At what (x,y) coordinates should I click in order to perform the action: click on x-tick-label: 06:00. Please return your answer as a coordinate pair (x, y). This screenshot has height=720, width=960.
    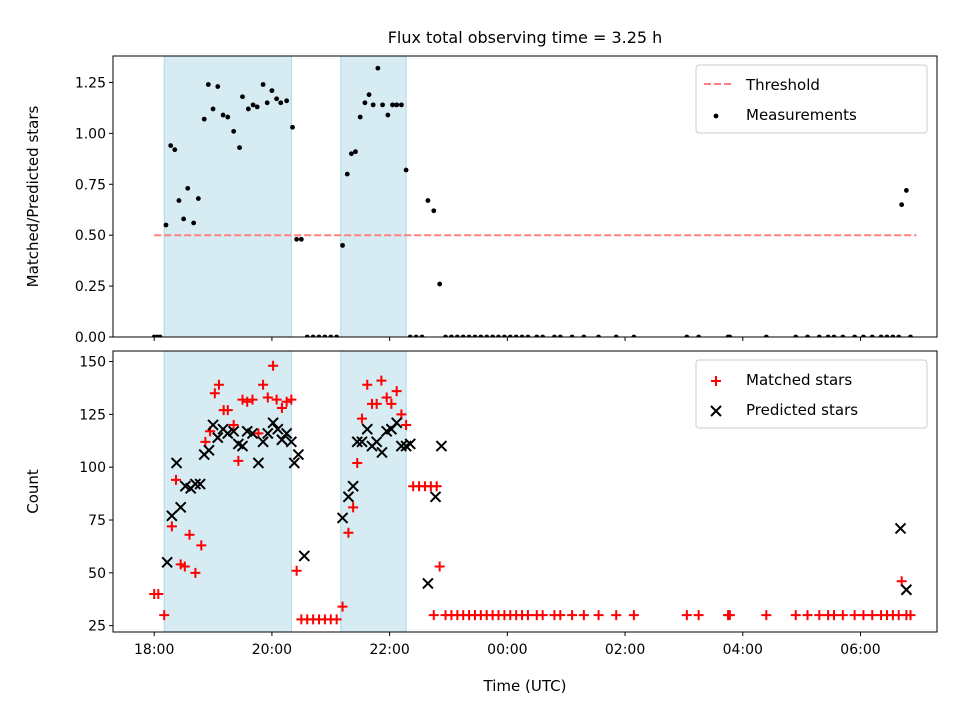
    Looking at the image, I should click on (860, 650).